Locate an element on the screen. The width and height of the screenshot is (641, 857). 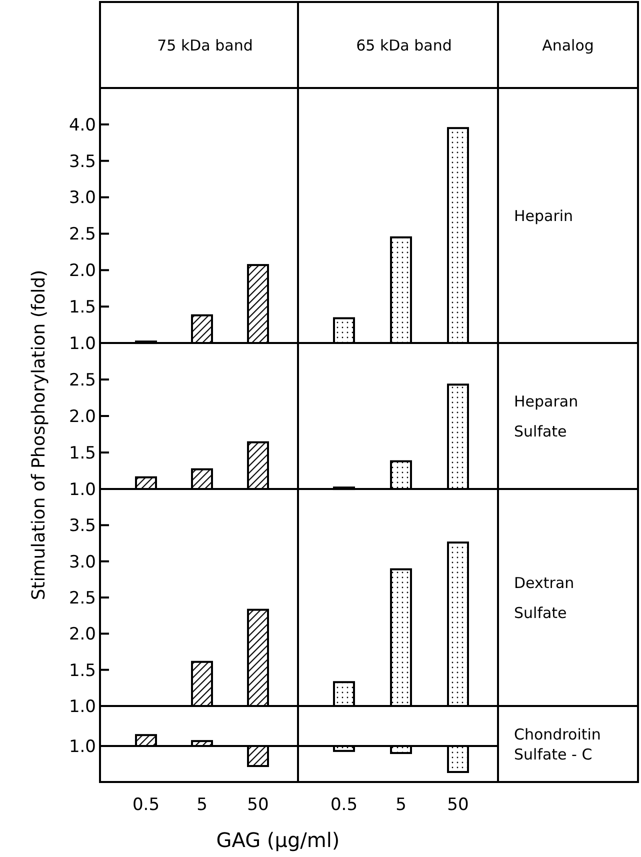
y-axis-title: Stimulation of Phosphorylation (fold) is located at coordinates (39, 435).